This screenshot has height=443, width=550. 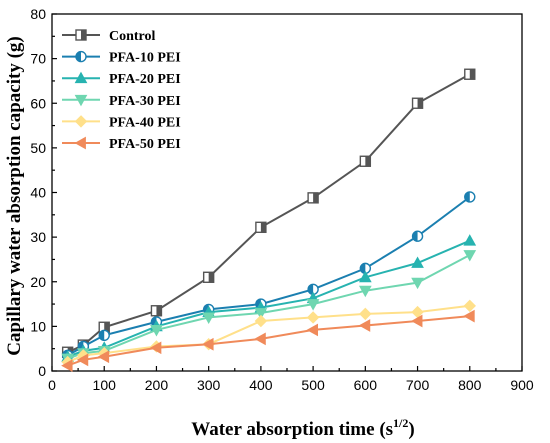 I want to click on legend-item: PFA-20 PEI, so click(x=121, y=79).